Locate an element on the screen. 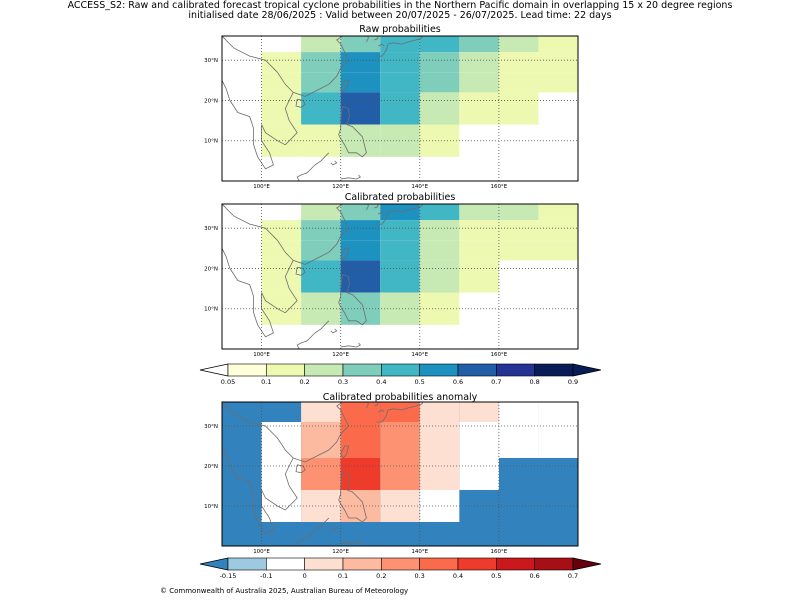  colorbar-tick-label: 0.3 is located at coordinates (419, 576).